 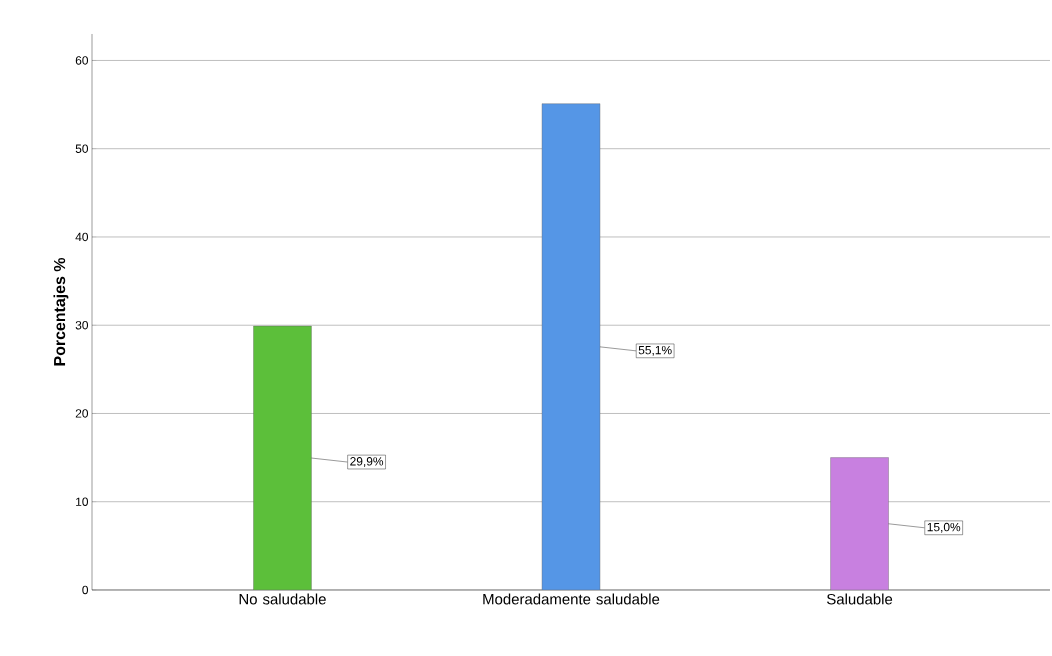 What do you see at coordinates (282, 599) in the screenshot?
I see `x-tick-label: No saludable` at bounding box center [282, 599].